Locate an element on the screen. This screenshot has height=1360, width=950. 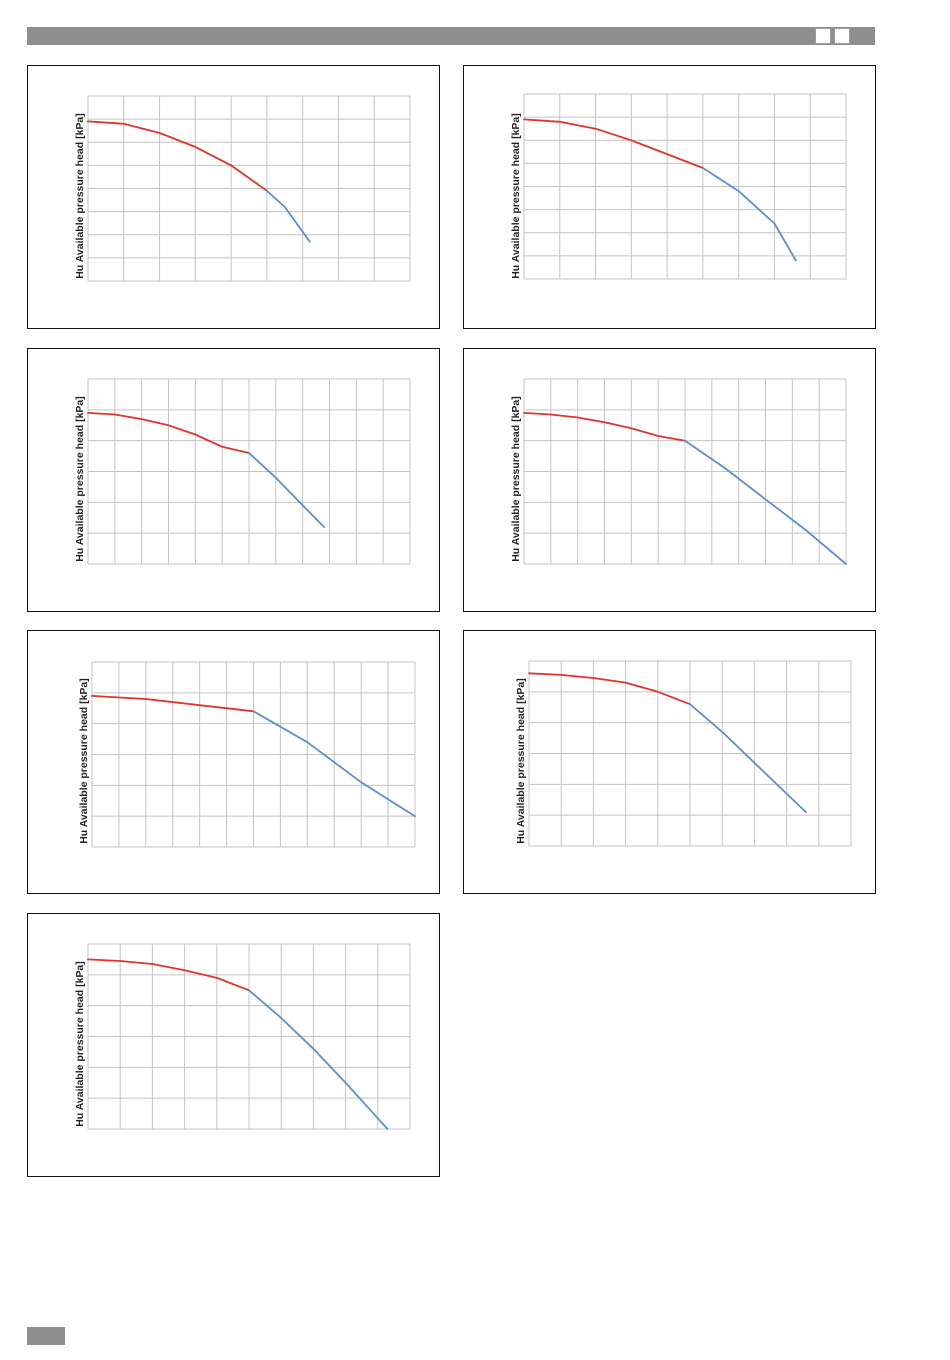
page-number-tab is located at coordinates (46, 1336).